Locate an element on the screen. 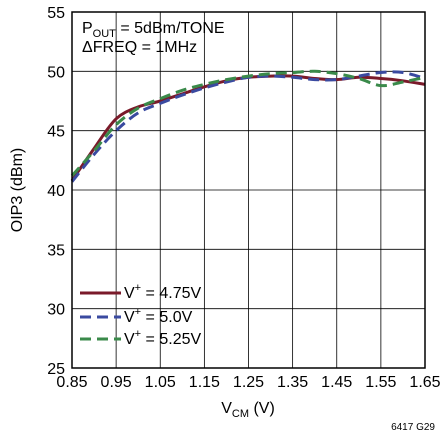 Image resolution: width=441 pixels, height=433 pixels. y-axis-title: OIP3 (dBm) is located at coordinates (17, 190).